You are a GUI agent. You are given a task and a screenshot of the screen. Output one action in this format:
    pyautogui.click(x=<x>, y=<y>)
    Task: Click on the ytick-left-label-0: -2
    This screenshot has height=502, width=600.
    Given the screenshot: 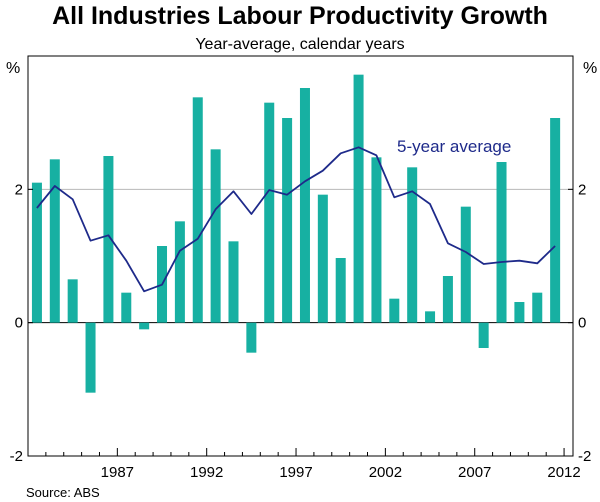 What is the action you would take?
    pyautogui.click(x=16, y=456)
    